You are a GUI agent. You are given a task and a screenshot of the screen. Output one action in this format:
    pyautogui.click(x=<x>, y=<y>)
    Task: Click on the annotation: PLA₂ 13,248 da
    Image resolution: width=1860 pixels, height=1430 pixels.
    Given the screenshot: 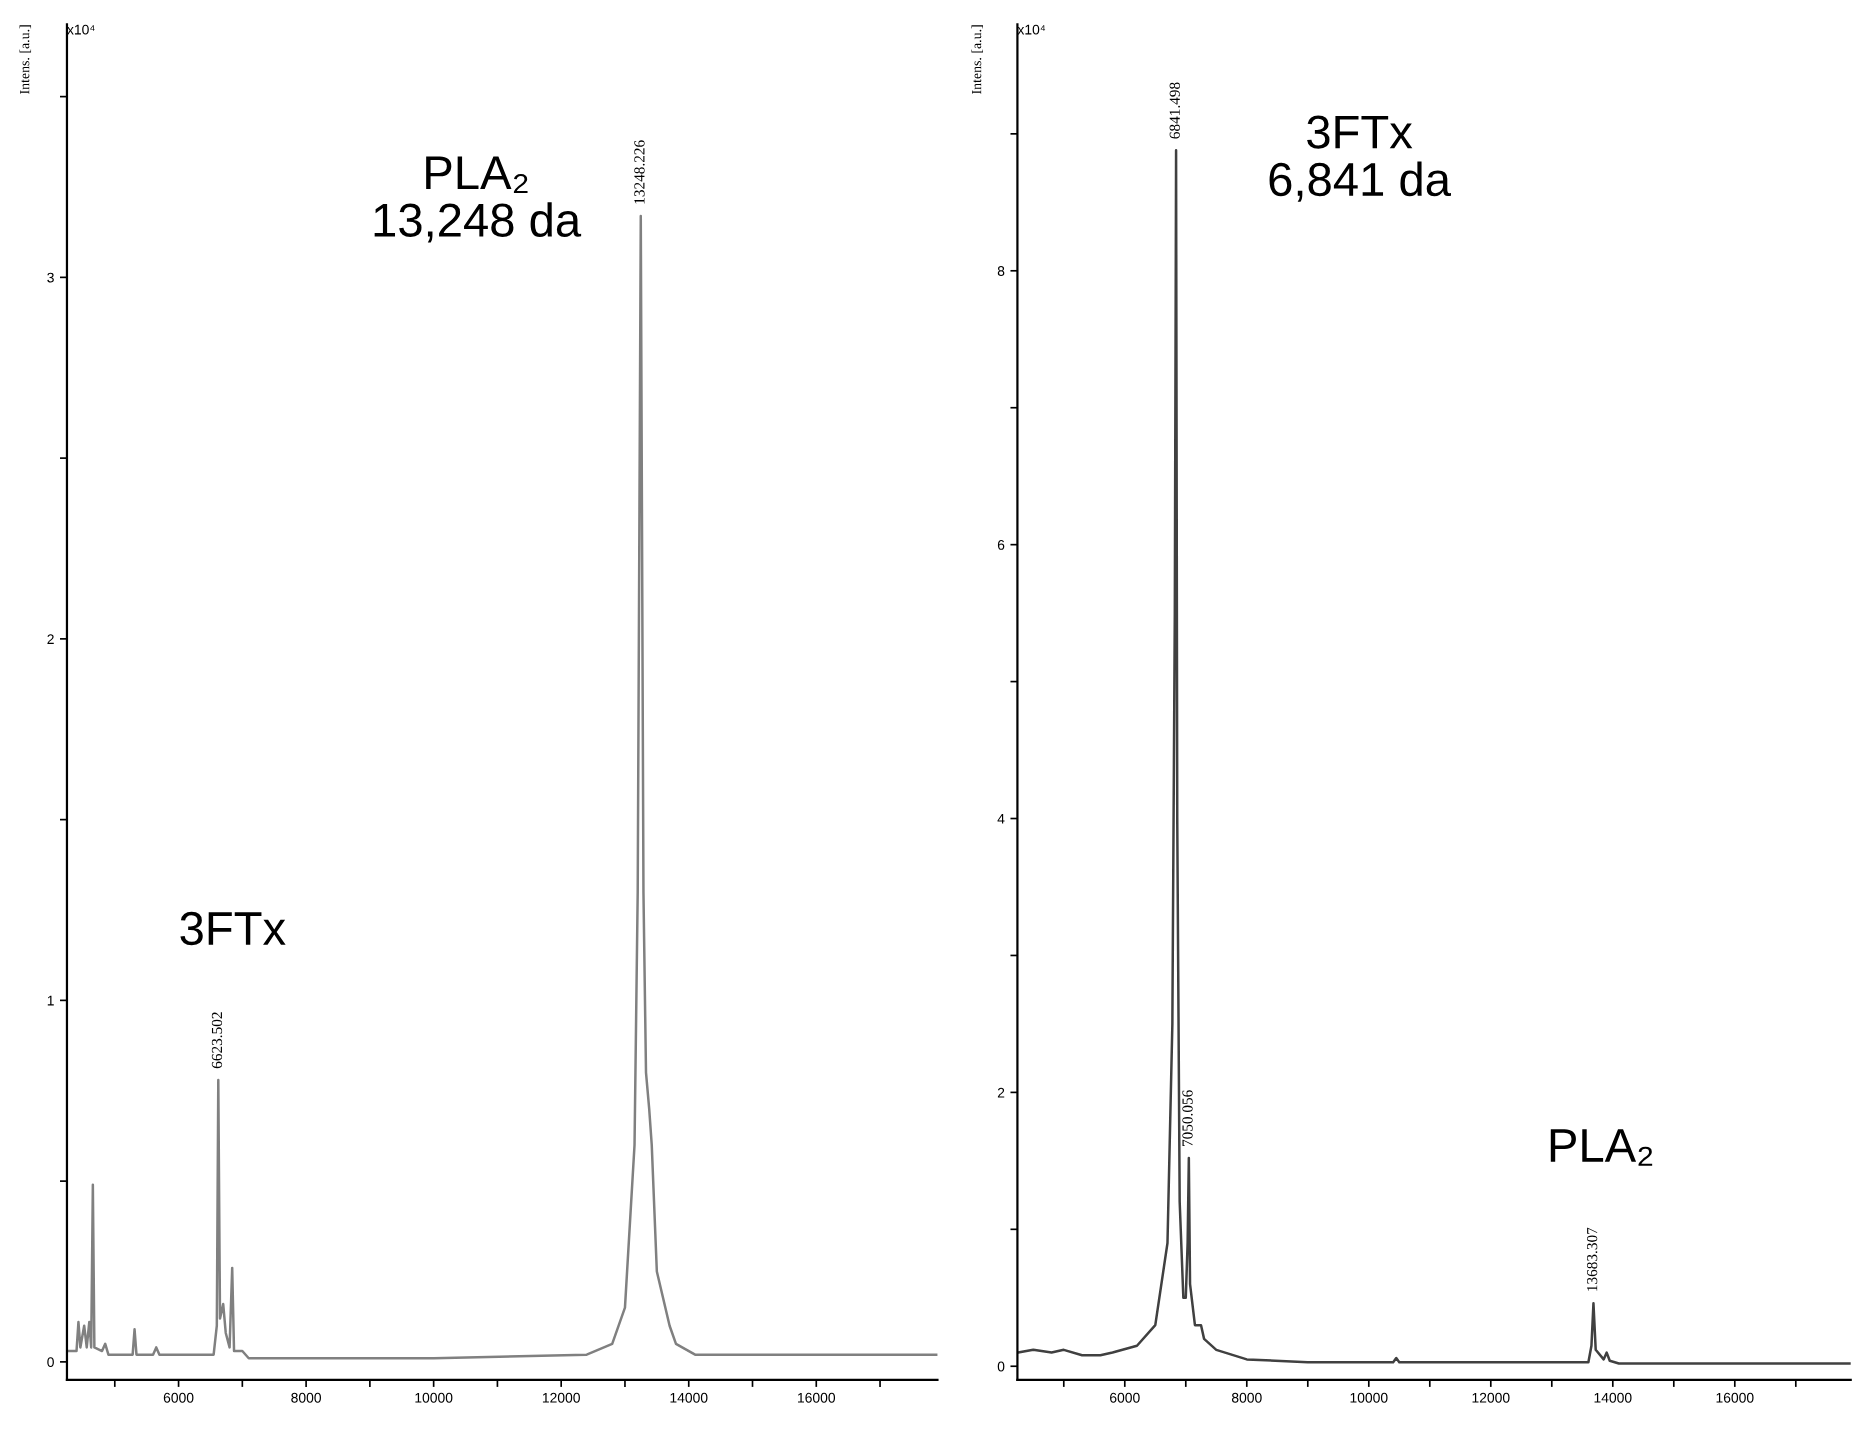 What is the action you would take?
    pyautogui.click(x=478, y=199)
    